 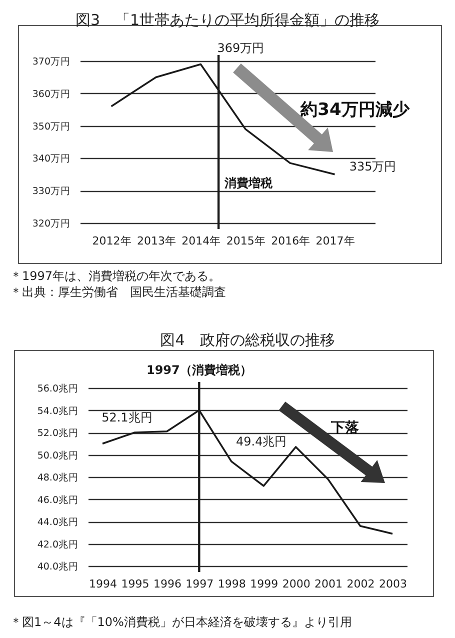 I want to click on x-tick-label: 1997, so click(x=200, y=584).